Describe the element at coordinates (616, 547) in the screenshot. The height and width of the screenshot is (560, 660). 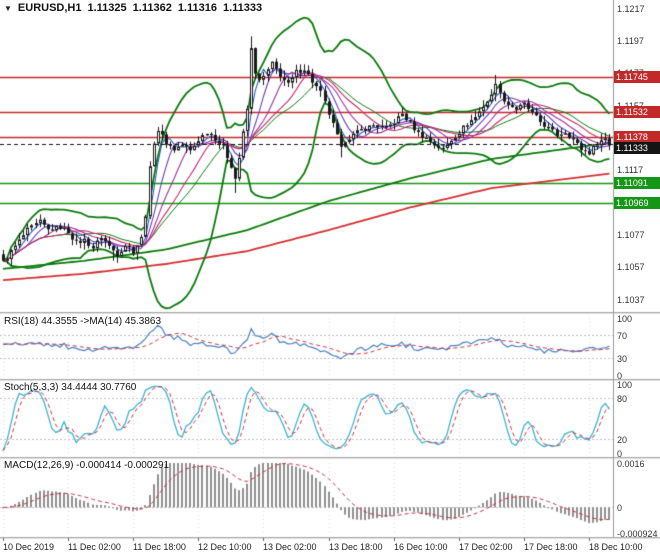
I see `time-label: 18 Dec 10:00` at that location.